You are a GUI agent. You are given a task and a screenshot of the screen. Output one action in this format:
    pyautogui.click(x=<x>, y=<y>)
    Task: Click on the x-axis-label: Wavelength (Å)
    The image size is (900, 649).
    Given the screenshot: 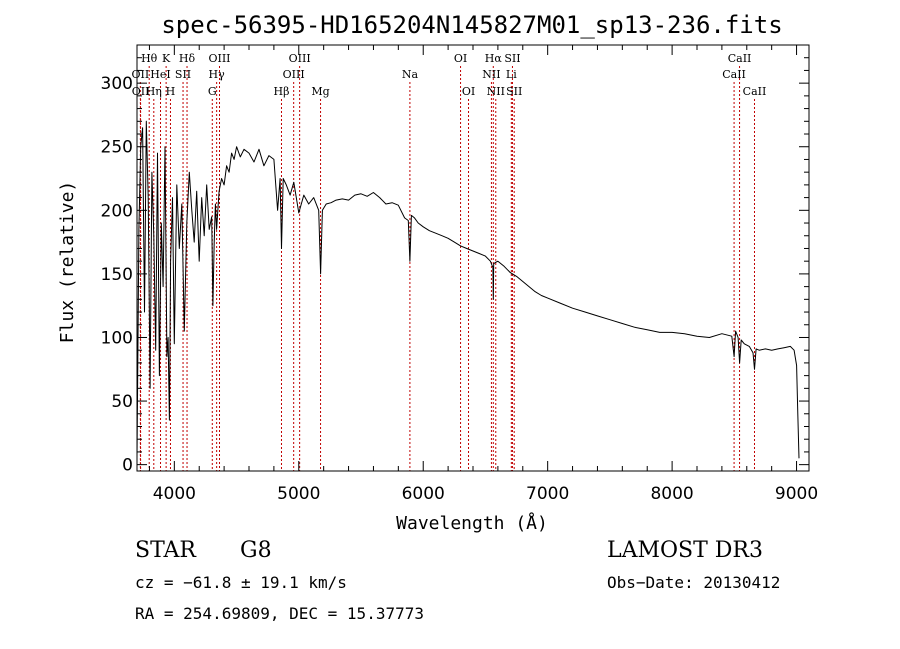 What is the action you would take?
    pyautogui.click(x=472, y=523)
    